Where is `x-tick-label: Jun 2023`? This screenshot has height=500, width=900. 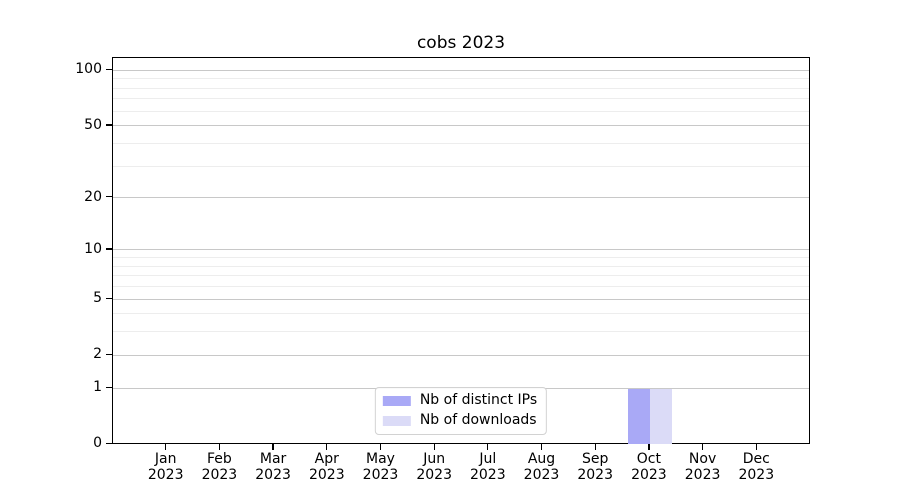
x-tick-label: Jun 2023 is located at coordinates (434, 467).